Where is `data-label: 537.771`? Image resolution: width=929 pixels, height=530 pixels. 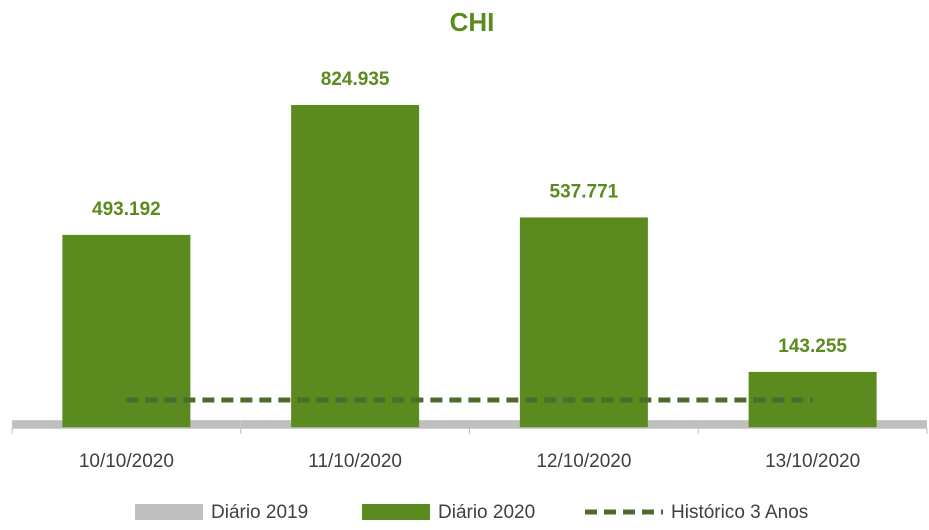
data-label: 537.771 is located at coordinates (584, 191).